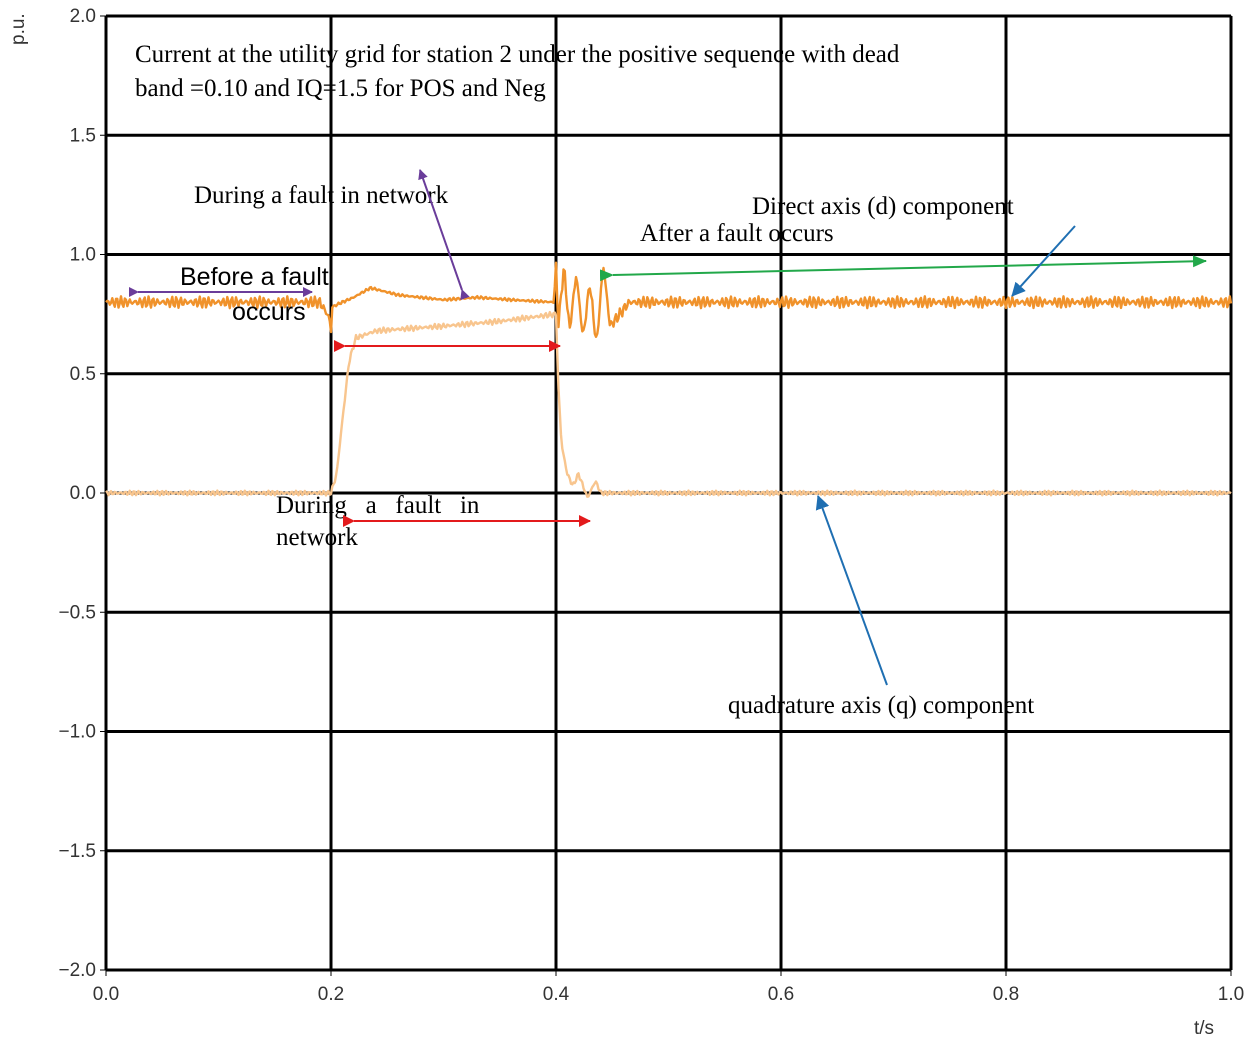 This screenshot has height=1038, width=1255. Describe the element at coordinates (444, 235) in the screenshot. I see `arrow-during-fault-top` at that location.